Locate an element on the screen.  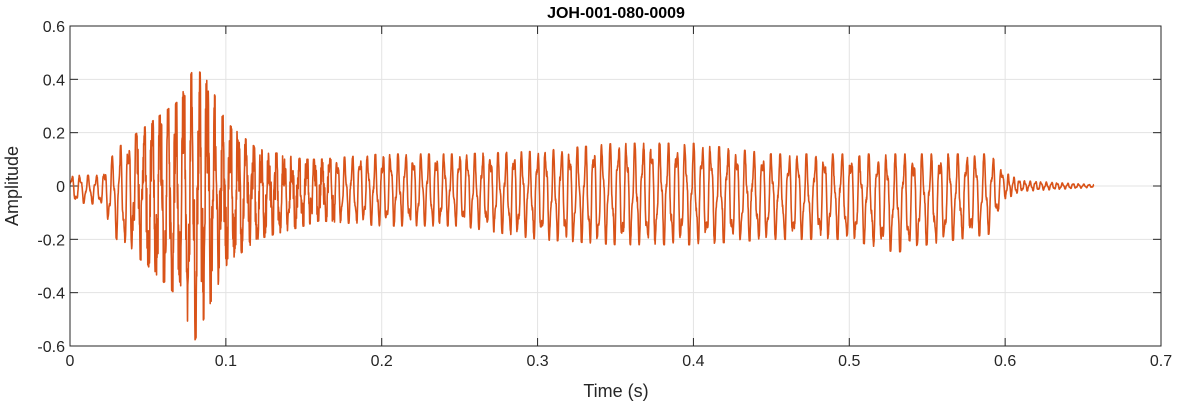
x-tick-label: 0.7 is located at coordinates (1161, 361).